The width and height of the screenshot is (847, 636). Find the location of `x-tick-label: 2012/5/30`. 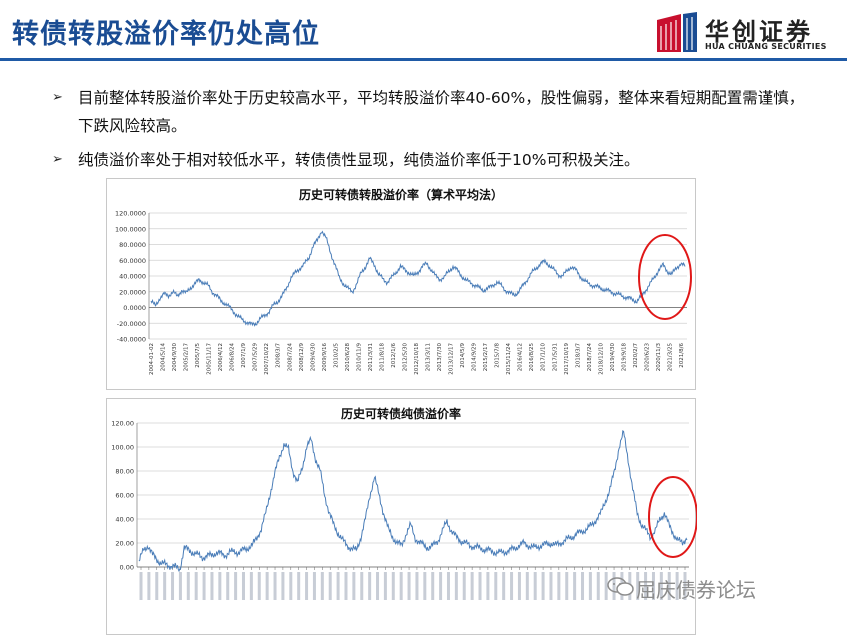

x-tick-label: 2012/5/30 is located at coordinates (405, 357).